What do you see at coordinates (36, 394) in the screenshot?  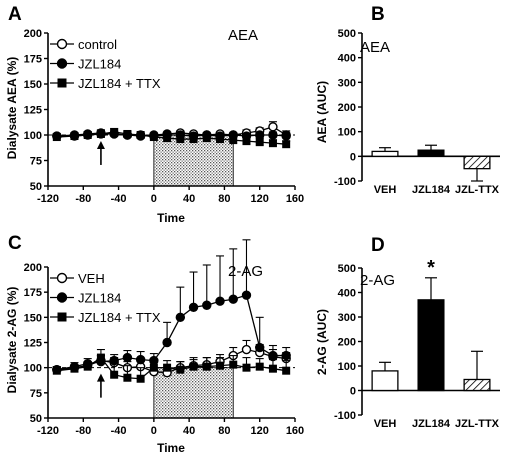 I see `panel-c-y-tick-label: 75` at bounding box center [36, 394].